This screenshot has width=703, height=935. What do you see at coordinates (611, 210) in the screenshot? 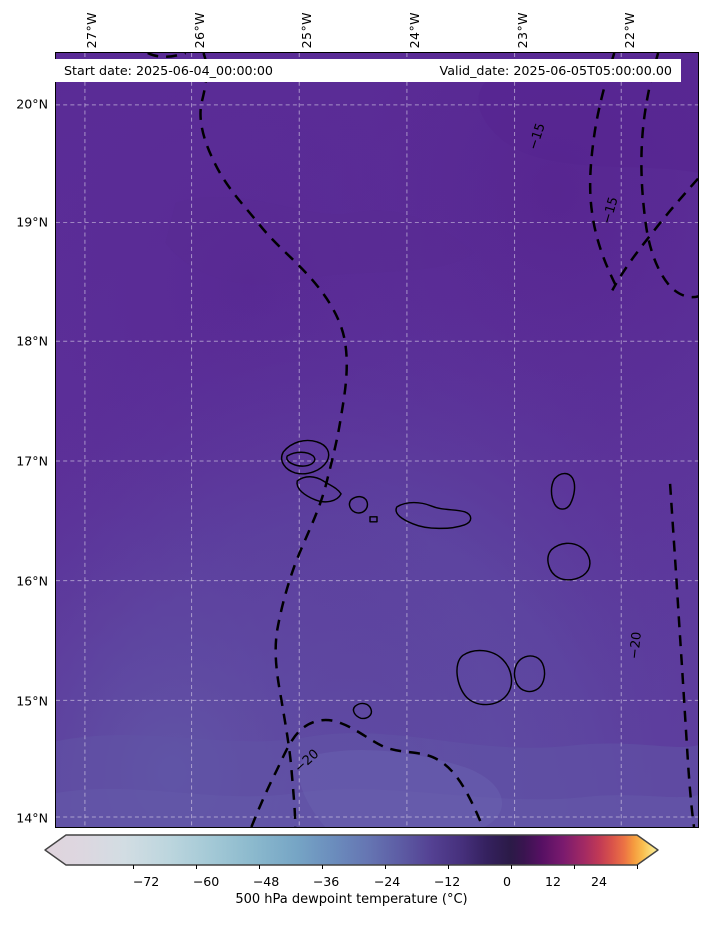
I see `contour-label-minus15-b: −15` at bounding box center [611, 210].